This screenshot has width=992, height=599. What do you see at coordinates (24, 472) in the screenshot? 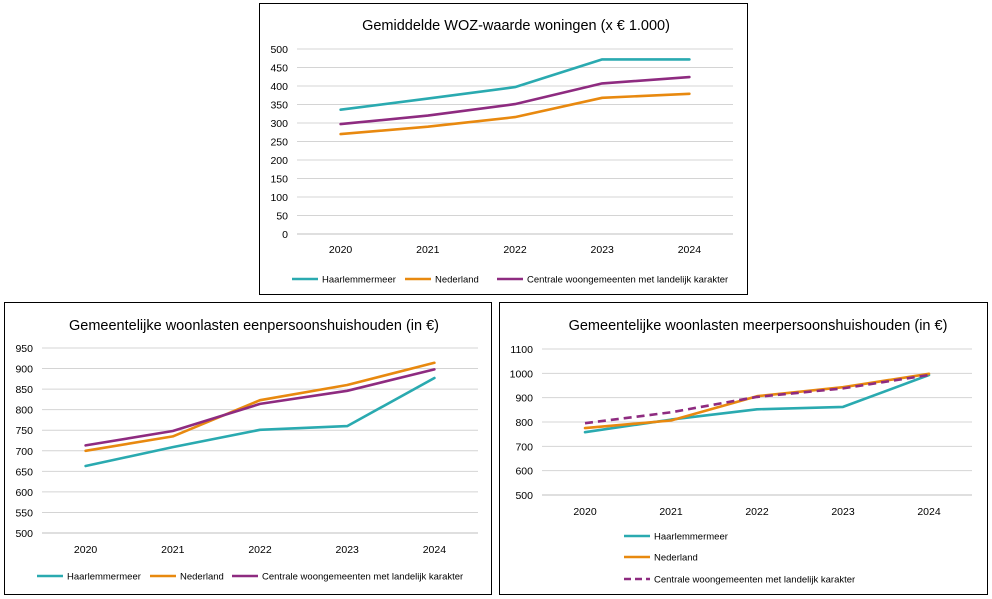
I see `y-tick-label: 650` at bounding box center [24, 472].